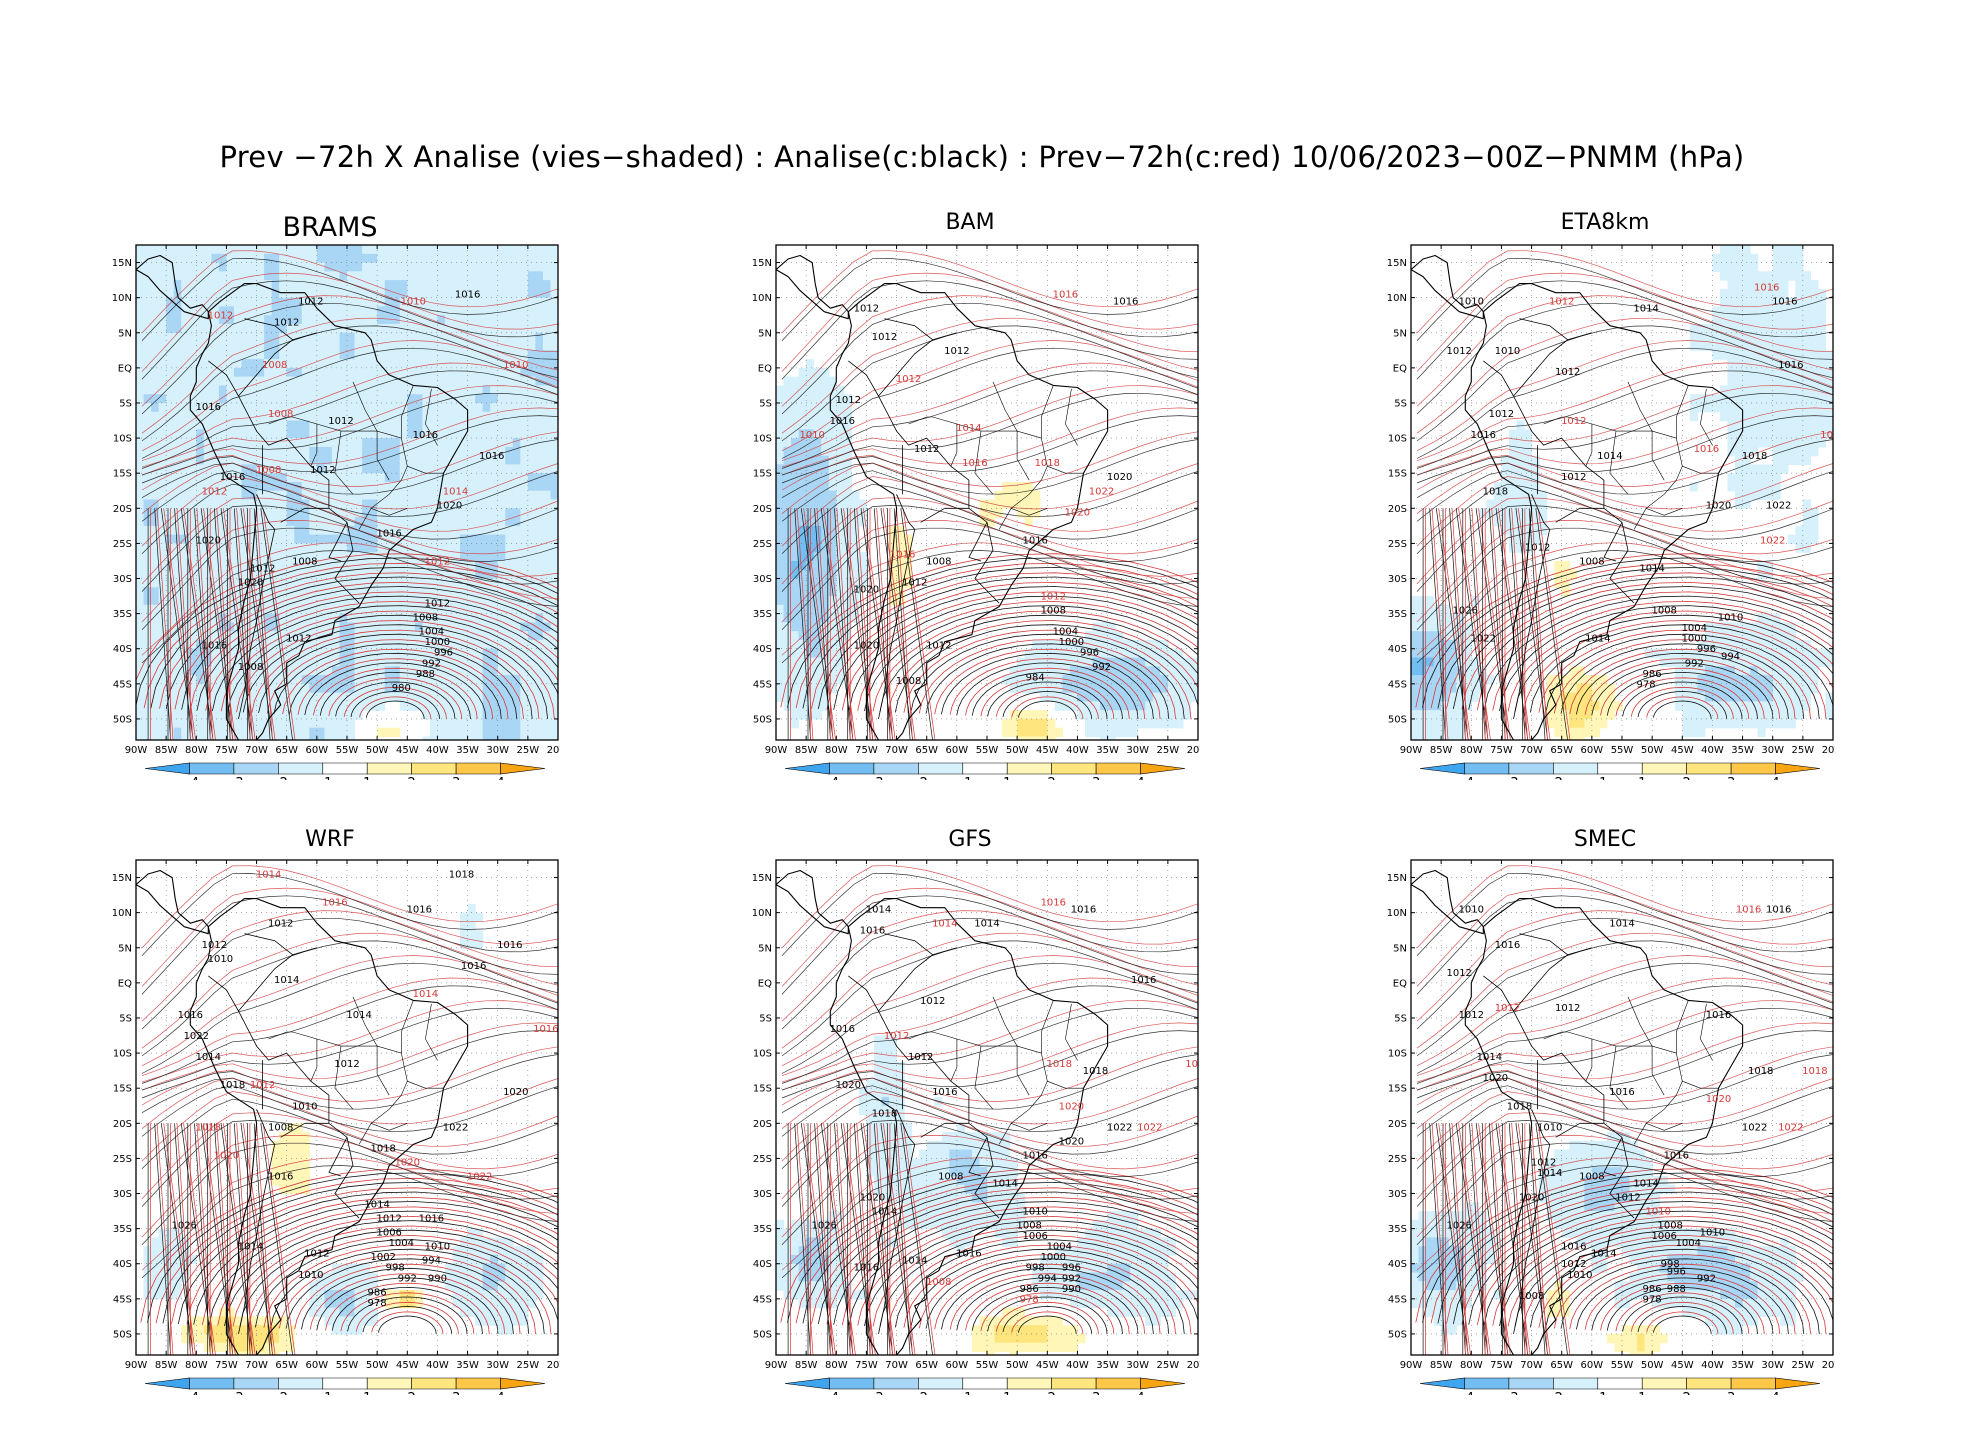 The image size is (1964, 1436). What do you see at coordinates (122, 913) in the screenshot?
I see `lat-tick-label: 10N` at bounding box center [122, 913].